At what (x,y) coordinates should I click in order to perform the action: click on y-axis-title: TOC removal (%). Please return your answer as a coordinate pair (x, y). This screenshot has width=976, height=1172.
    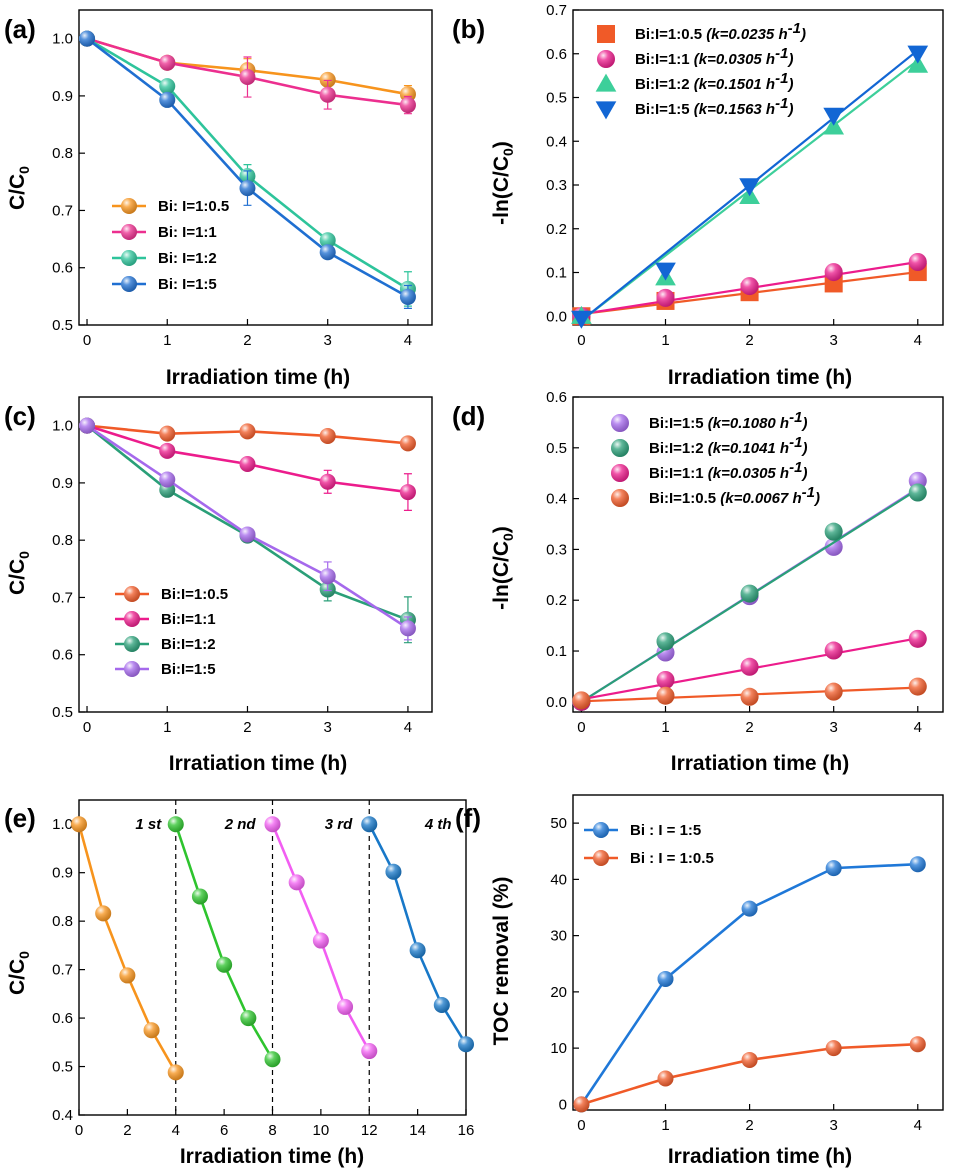
    Looking at the image, I should click on (501, 961).